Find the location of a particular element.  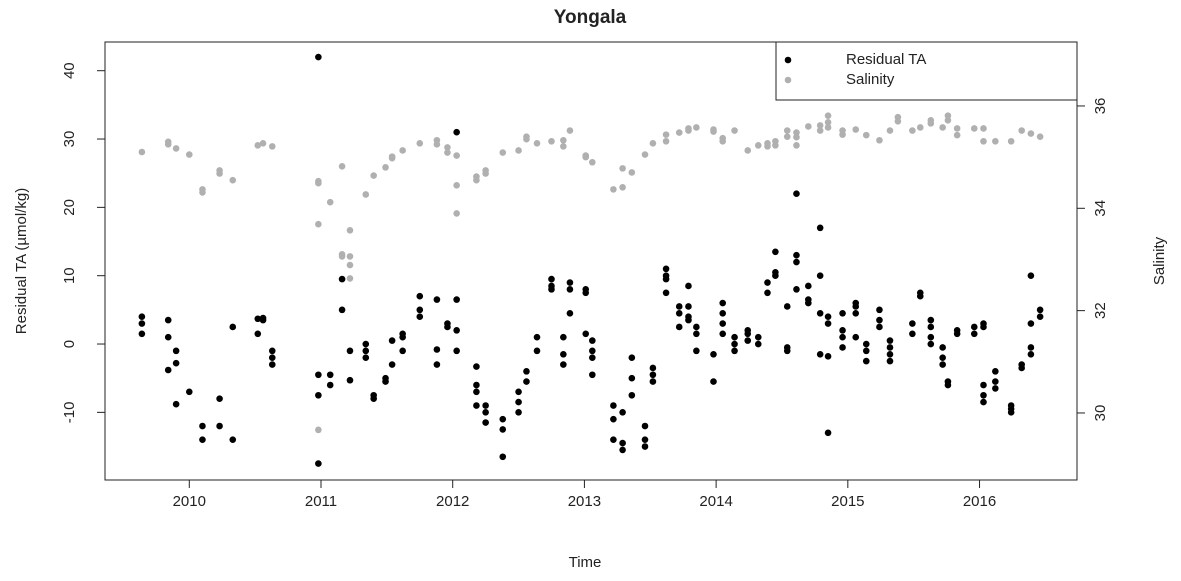

y-tick-label: 0 is located at coordinates (69, 344).